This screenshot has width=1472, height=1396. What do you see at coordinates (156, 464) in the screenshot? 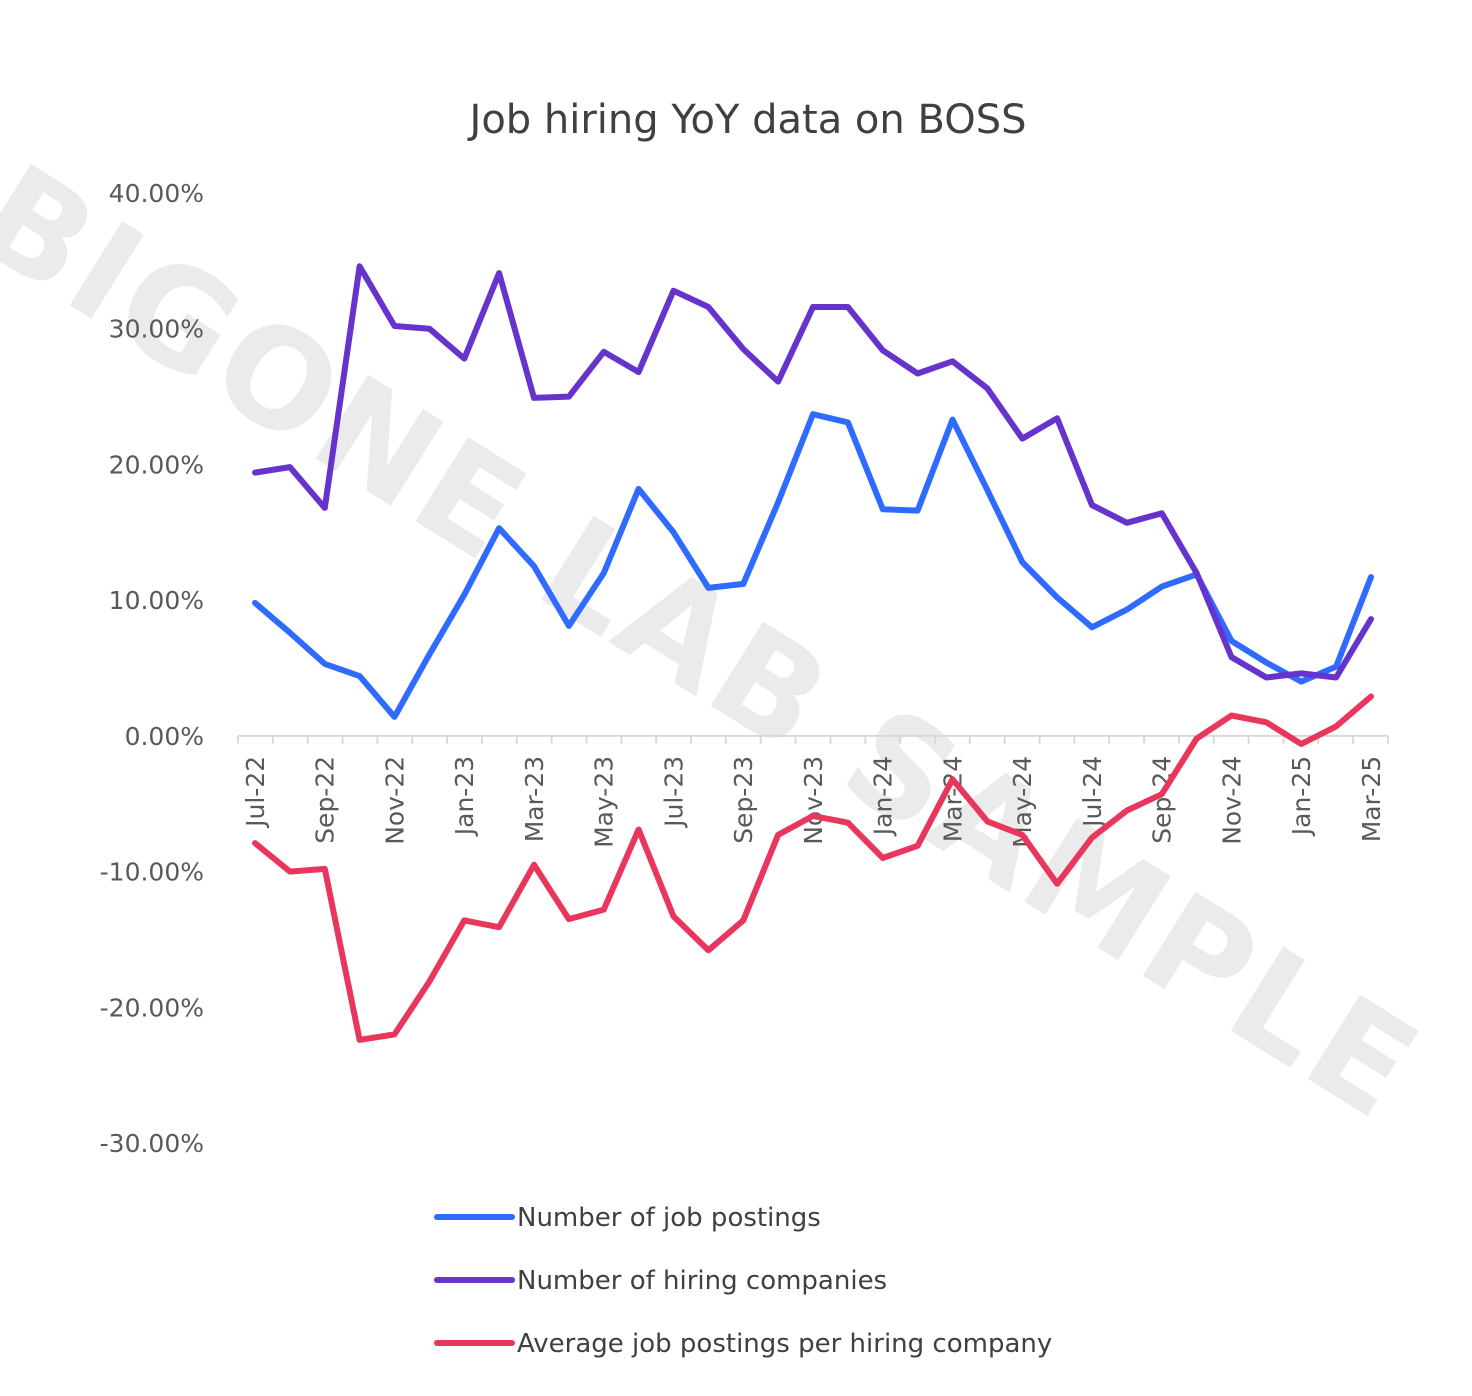
I see `y-tick-label: 20.00%` at bounding box center [156, 464].